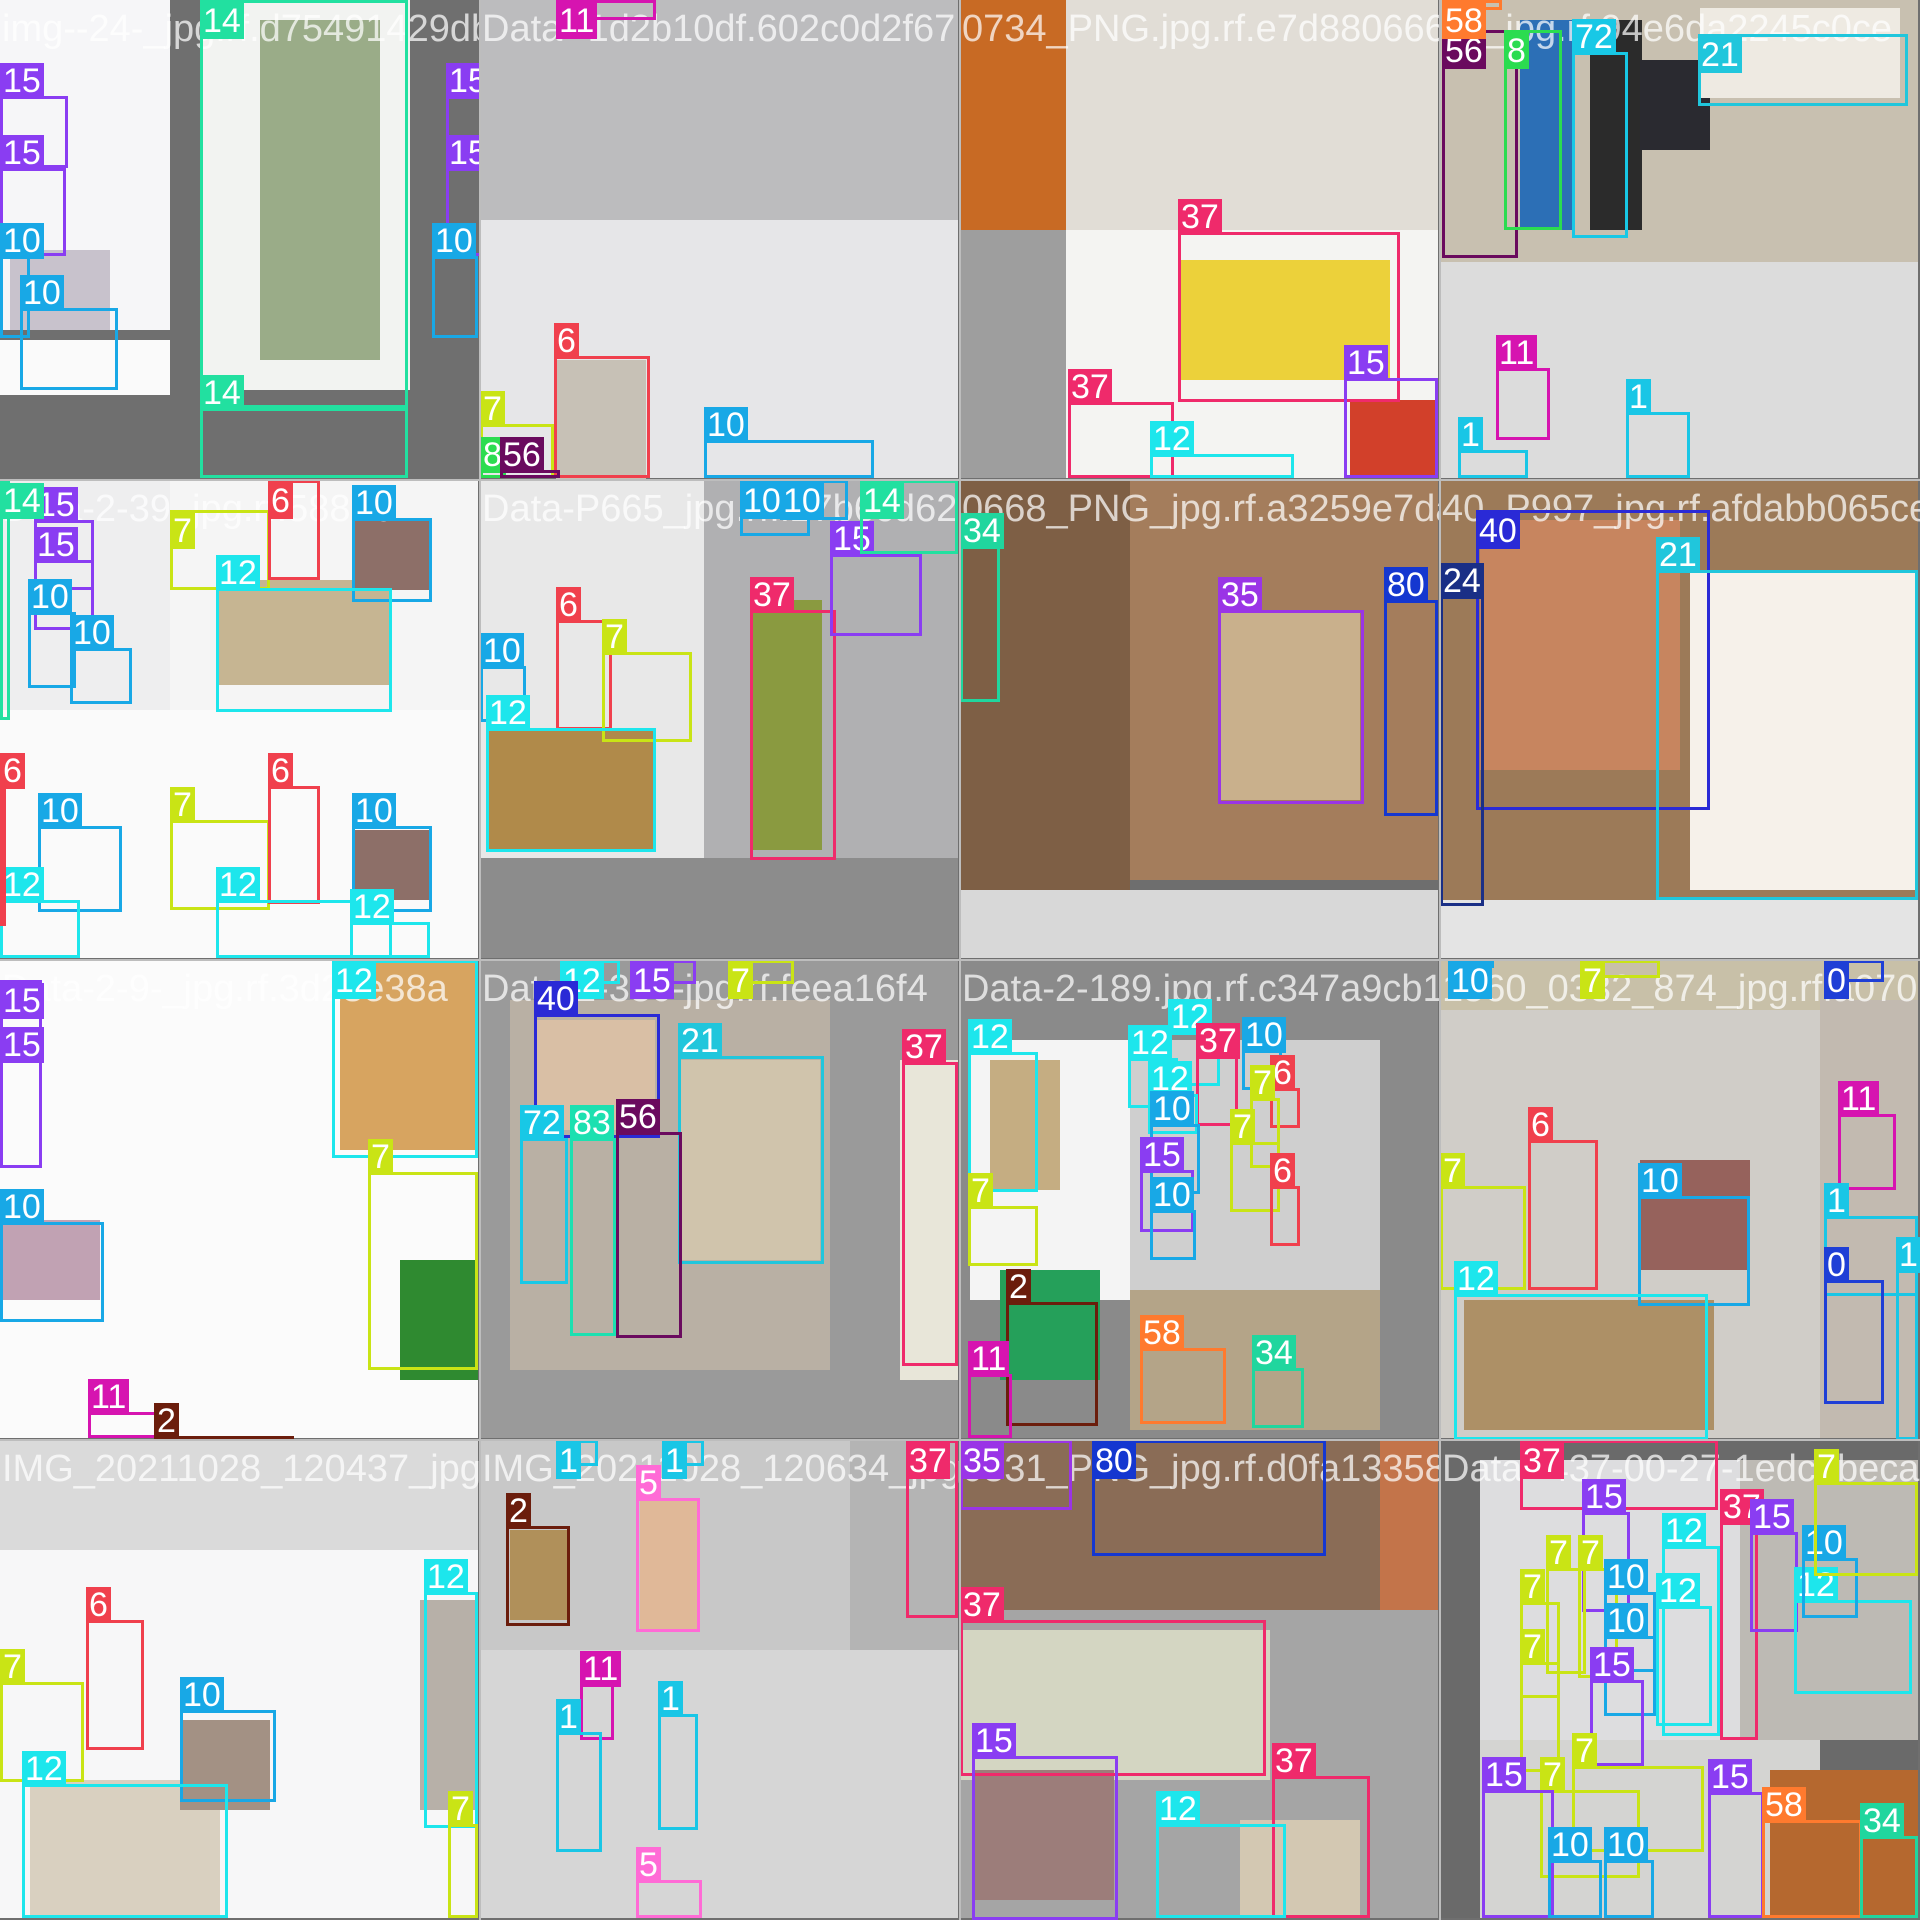 Image resolution: width=1920 pixels, height=1920 pixels. Describe the element at coordinates (1720, 55) in the screenshot. I see `class-label: 21` at that location.